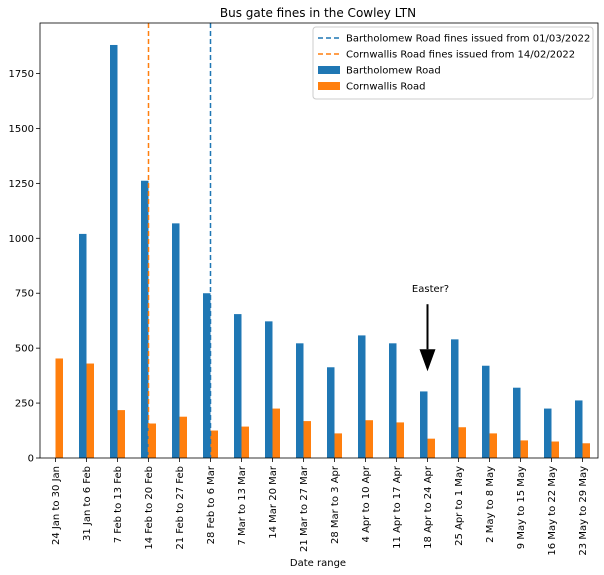  What do you see at coordinates (318, 13) in the screenshot?
I see `chart-title: Bus gate fines in the Cowley LTN` at bounding box center [318, 13].